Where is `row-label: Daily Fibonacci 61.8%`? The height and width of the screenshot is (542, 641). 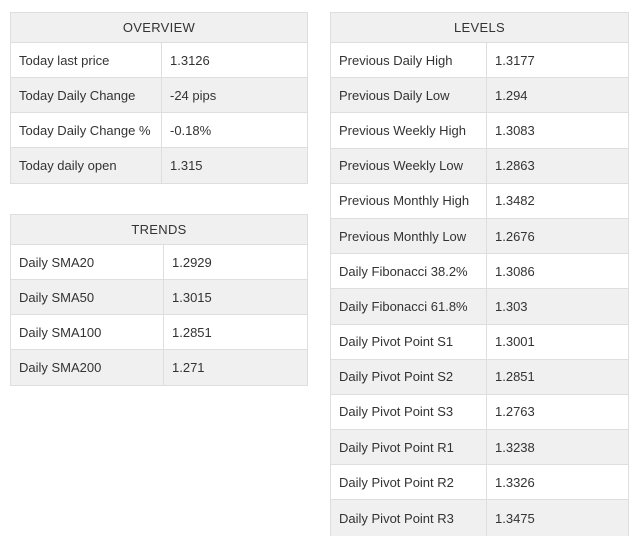 row-label: Daily Fibonacci 61.8% is located at coordinates (409, 306).